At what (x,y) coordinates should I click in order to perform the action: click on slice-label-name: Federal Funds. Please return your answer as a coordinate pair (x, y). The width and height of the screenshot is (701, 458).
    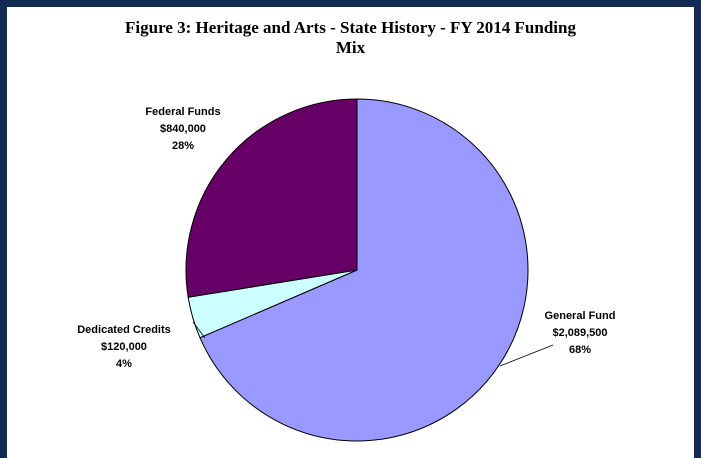
    Looking at the image, I should click on (182, 112).